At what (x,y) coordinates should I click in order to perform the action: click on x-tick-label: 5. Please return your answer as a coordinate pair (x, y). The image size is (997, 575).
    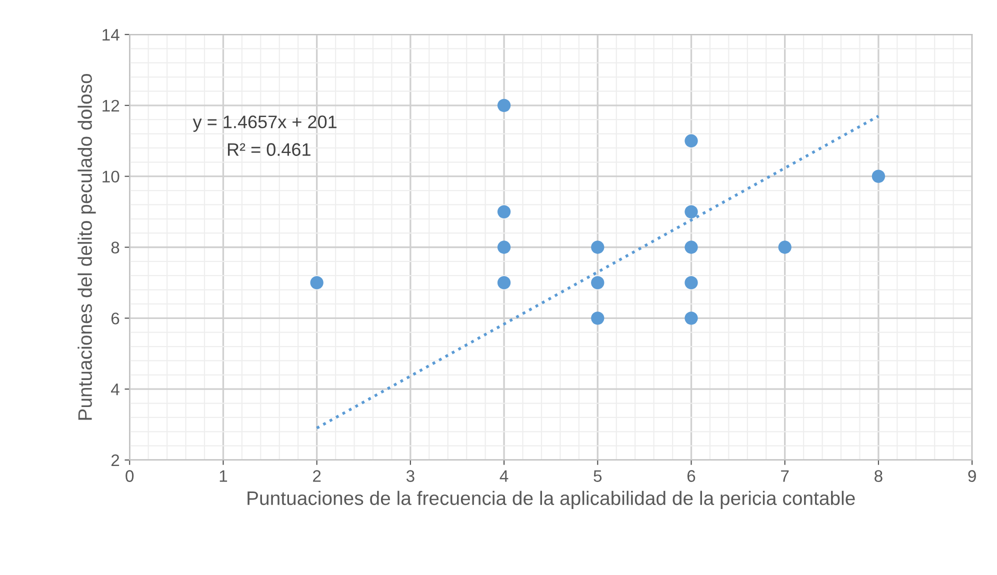
    Looking at the image, I should click on (598, 476).